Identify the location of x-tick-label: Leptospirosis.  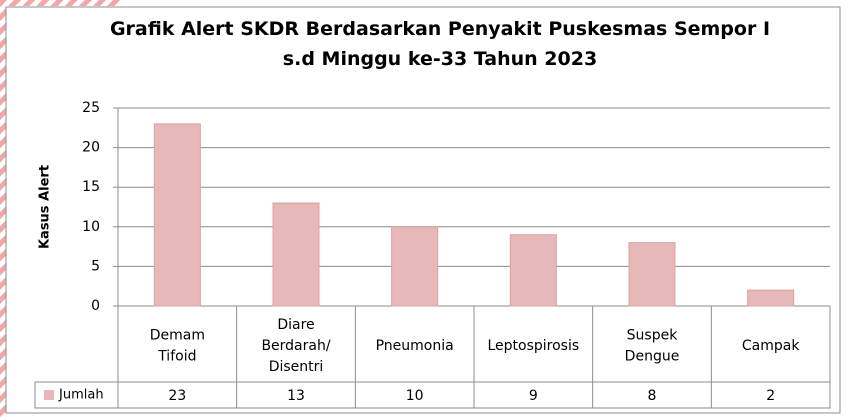
(533, 346).